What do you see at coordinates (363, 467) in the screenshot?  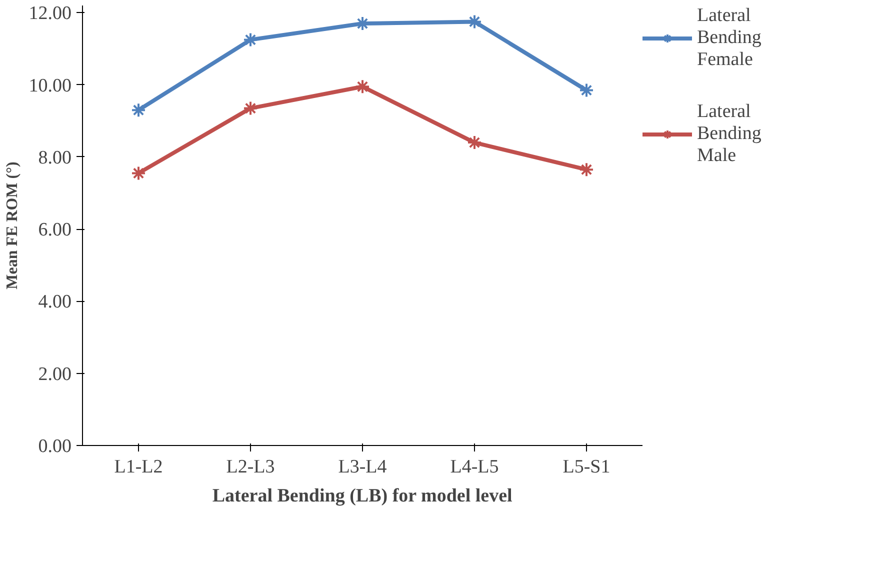 I see `x-tick-label: L3-L4` at bounding box center [363, 467].